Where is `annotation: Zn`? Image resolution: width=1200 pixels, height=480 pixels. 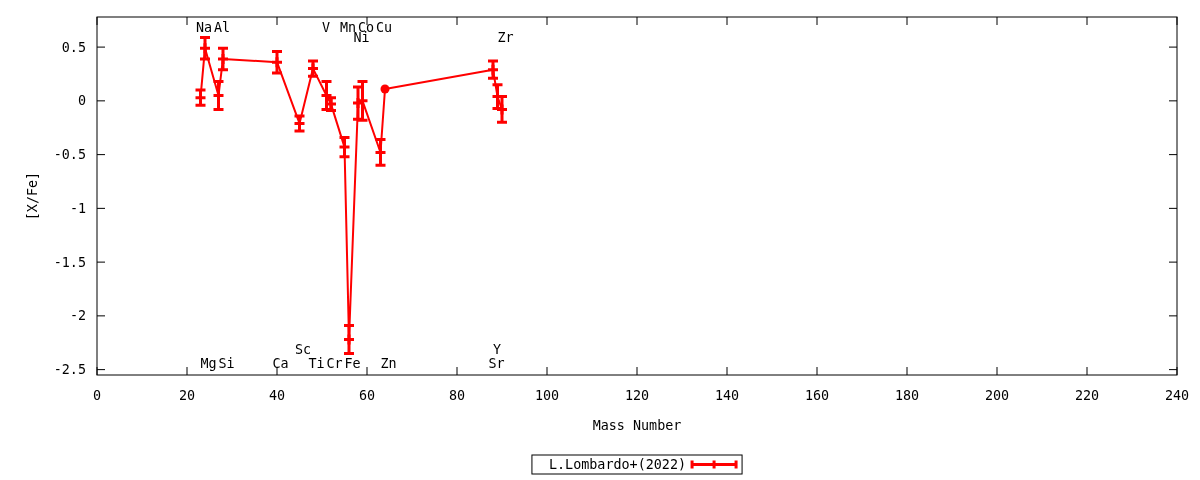
annotation: Zn is located at coordinates (388, 363).